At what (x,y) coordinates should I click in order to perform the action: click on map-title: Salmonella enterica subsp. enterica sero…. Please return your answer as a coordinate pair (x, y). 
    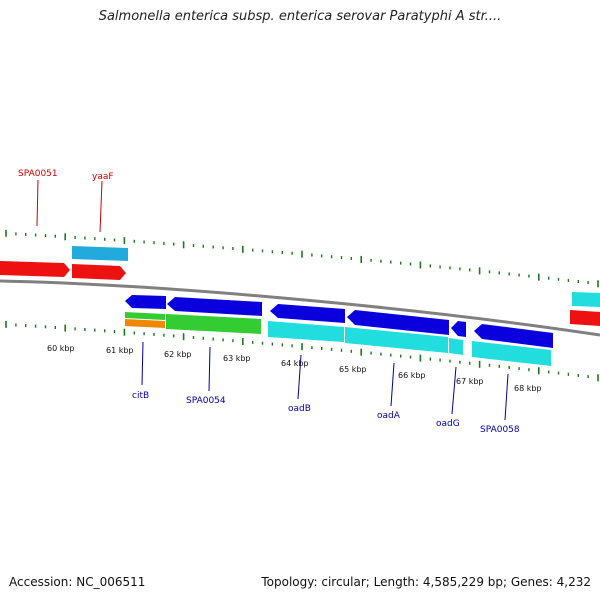
    Looking at the image, I should click on (300, 16).